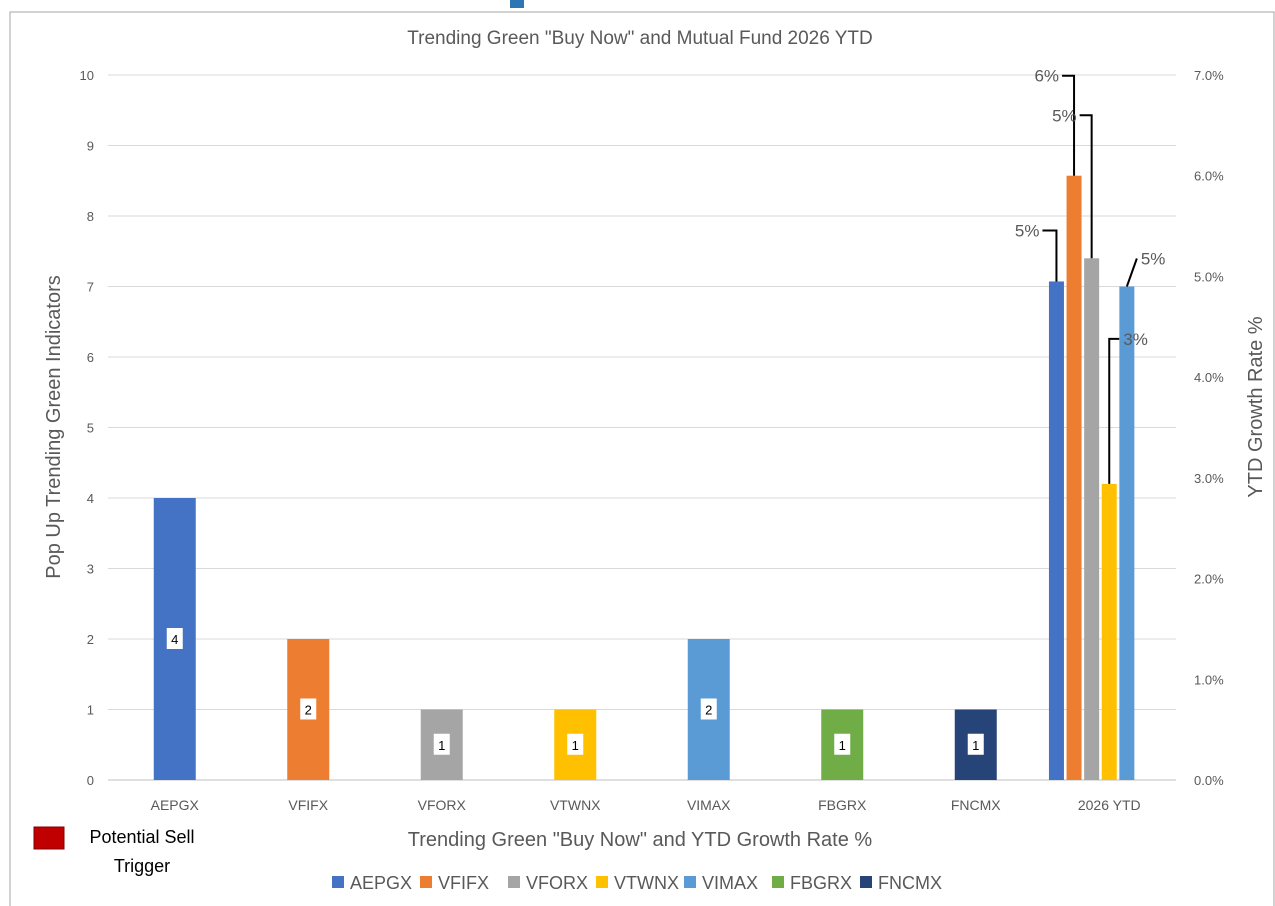 This screenshot has width=1275, height=906. I want to click on data-label: 4, so click(174, 639).